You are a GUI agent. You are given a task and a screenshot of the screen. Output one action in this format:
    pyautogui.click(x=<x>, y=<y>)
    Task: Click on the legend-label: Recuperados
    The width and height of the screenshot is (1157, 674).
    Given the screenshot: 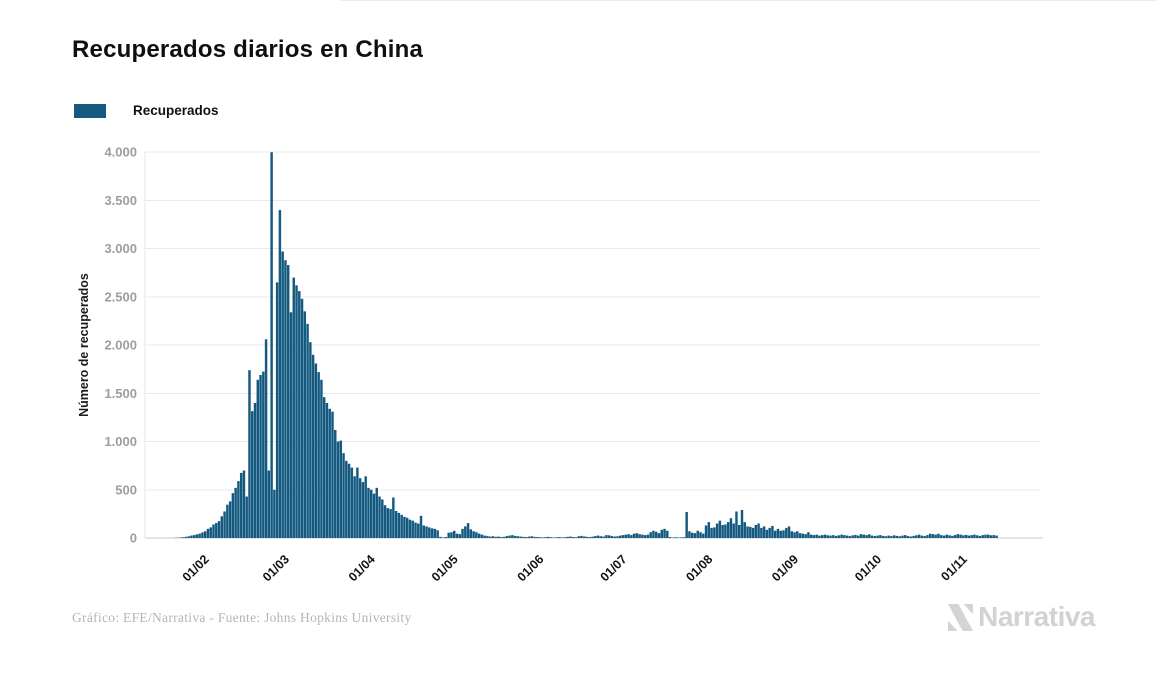 What is the action you would take?
    pyautogui.click(x=176, y=110)
    